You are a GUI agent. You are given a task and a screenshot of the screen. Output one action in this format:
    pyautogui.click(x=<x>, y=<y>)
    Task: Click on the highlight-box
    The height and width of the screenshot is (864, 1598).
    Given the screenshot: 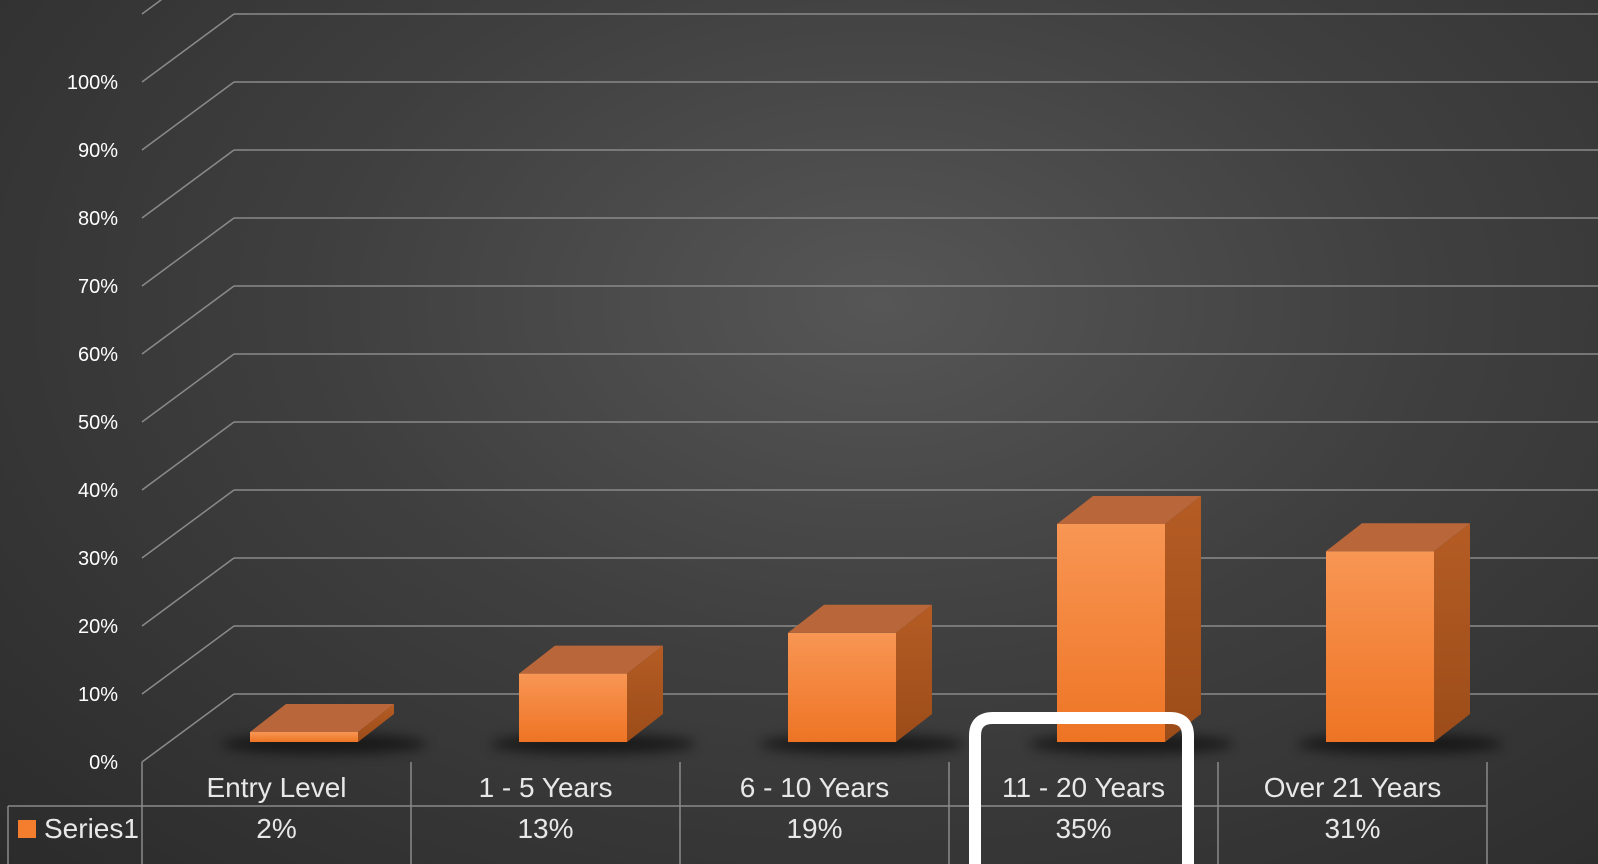 What is the action you would take?
    pyautogui.click(x=1081, y=788)
    